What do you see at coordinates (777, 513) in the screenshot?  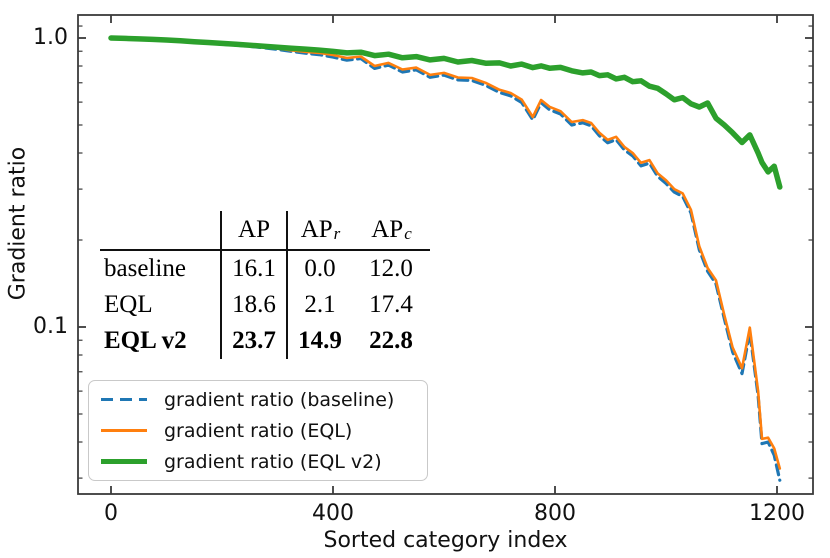 I see `x-tick-label: 1200` at bounding box center [777, 513].